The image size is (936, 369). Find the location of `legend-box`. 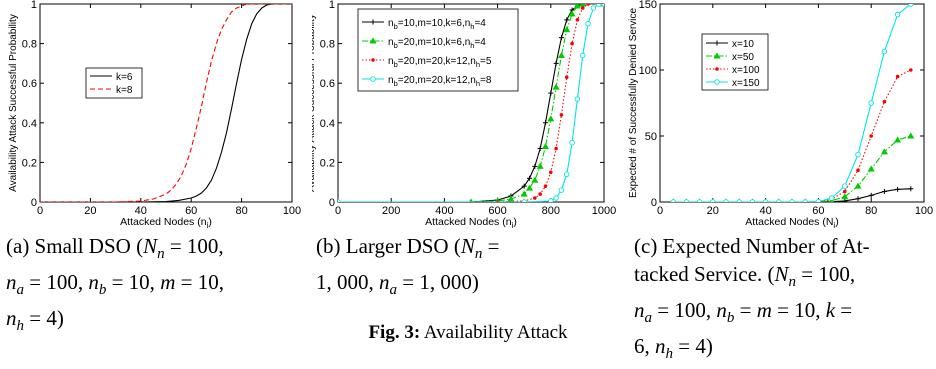

legend-box is located at coordinates (114, 83).